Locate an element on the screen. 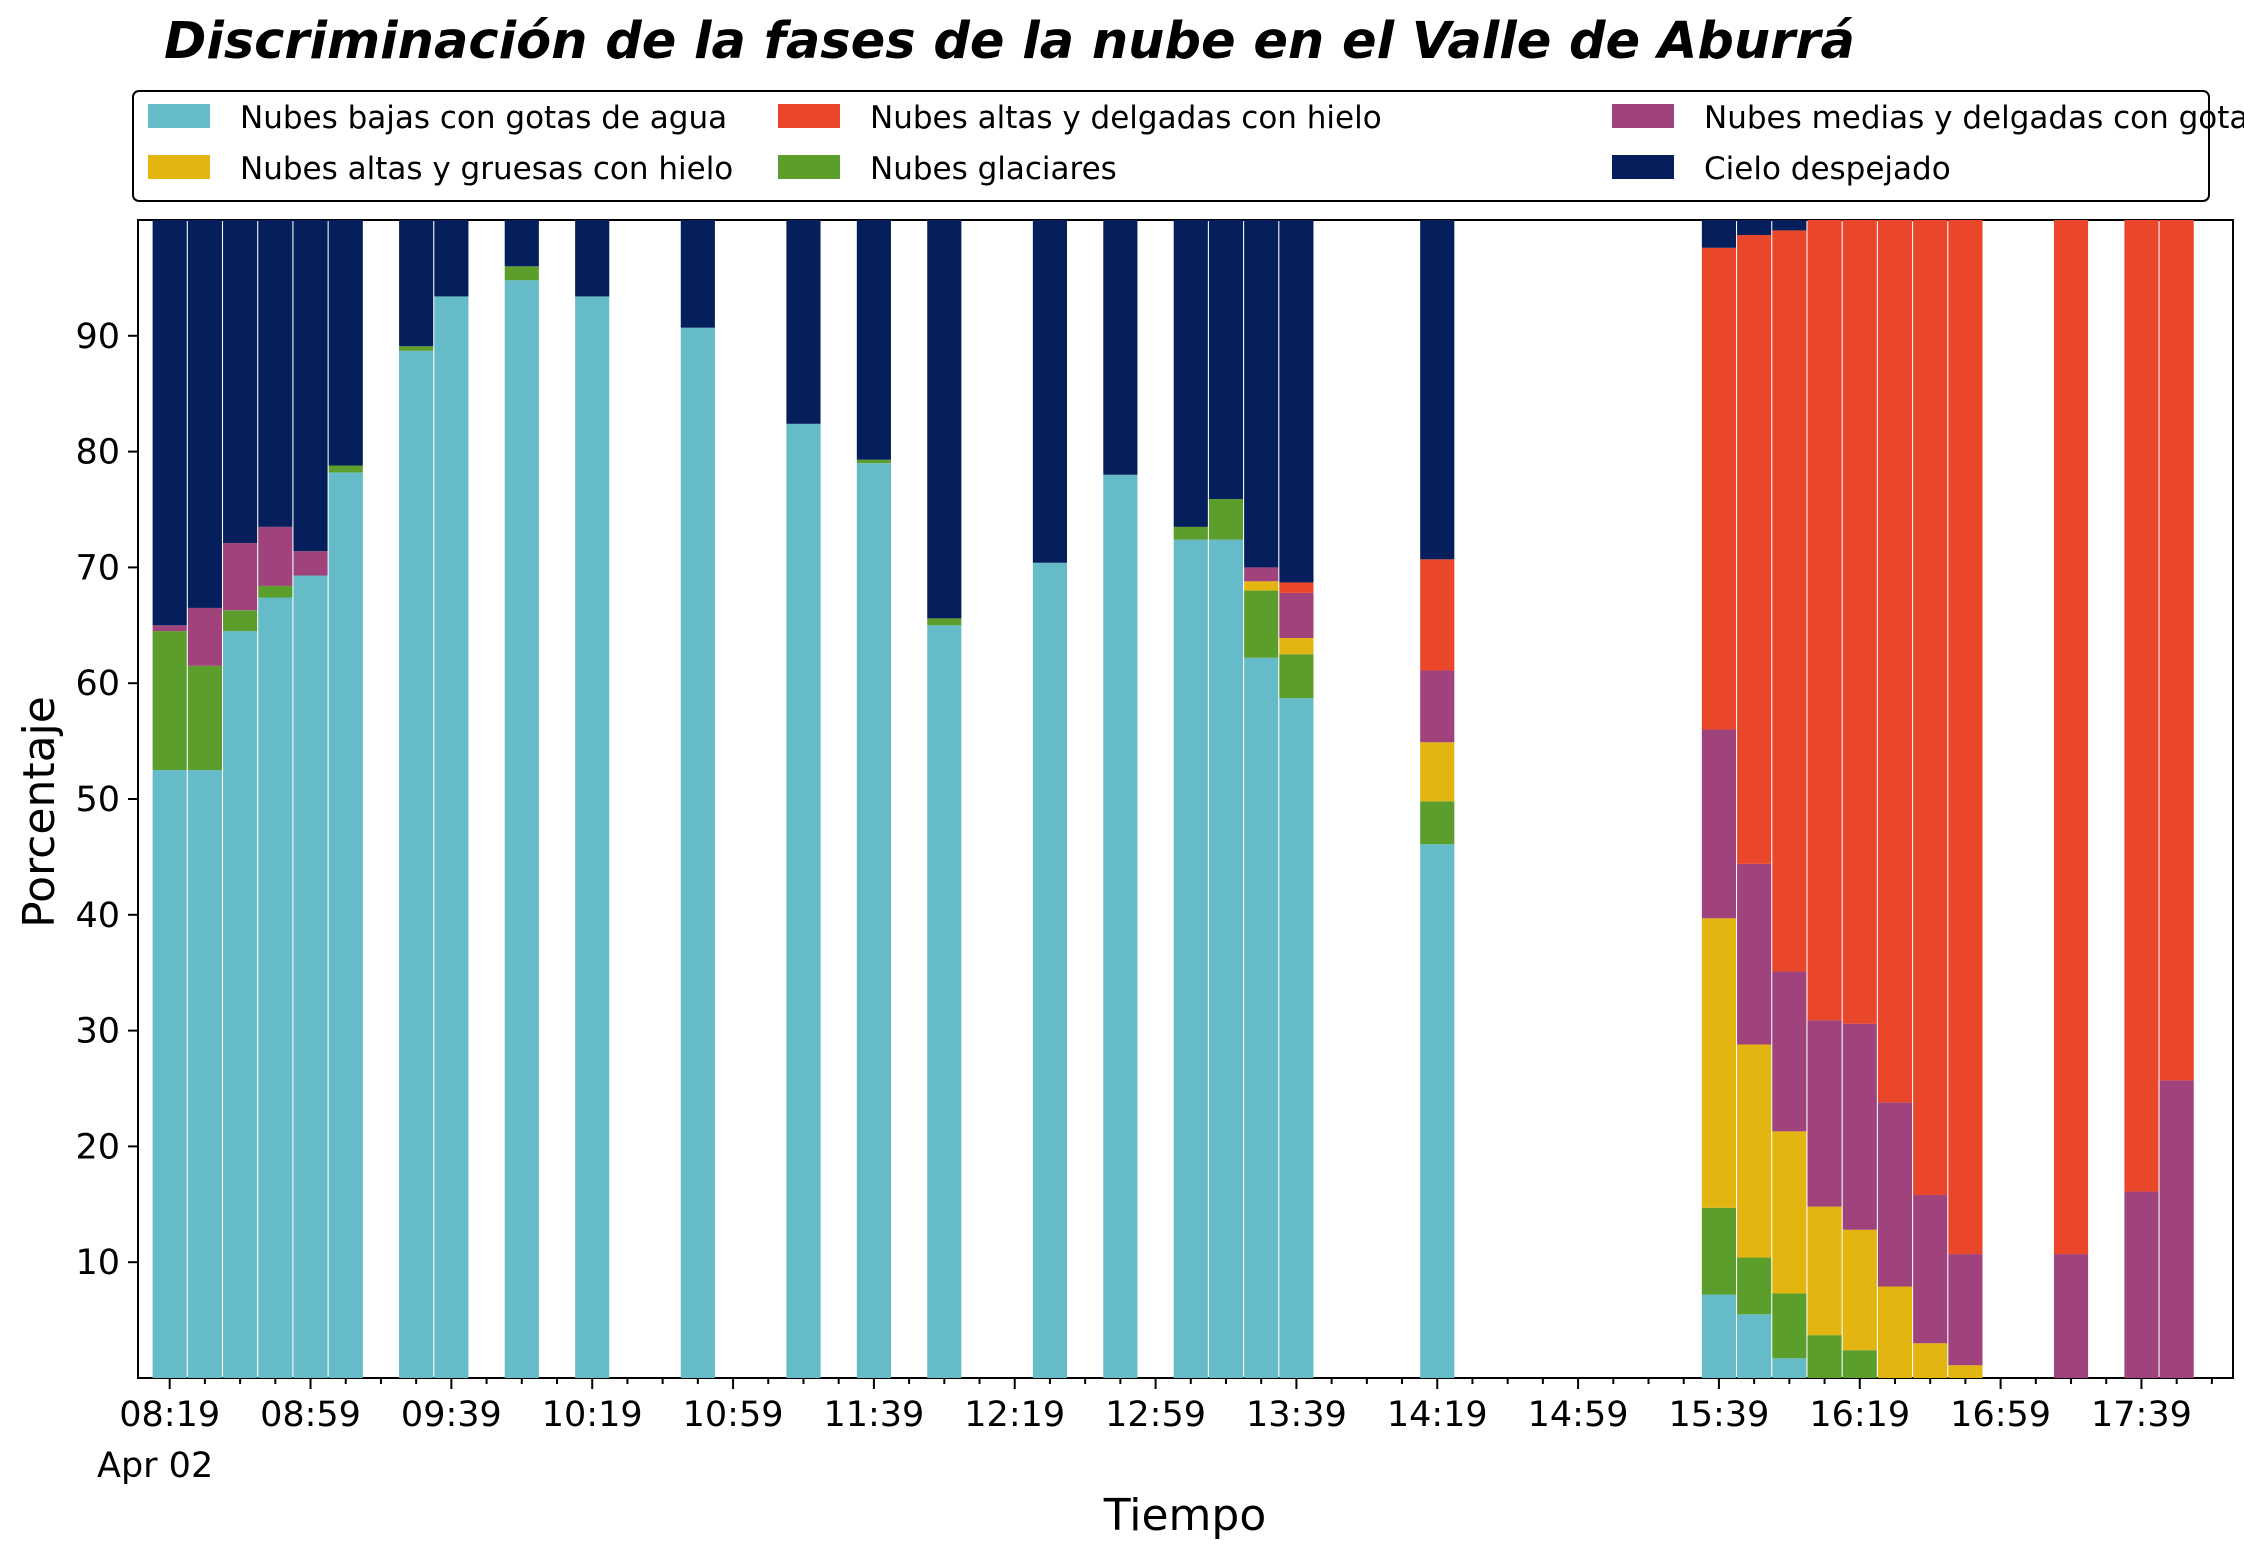  y-axis: 10 20 30 40 50 60 70 80 90 is located at coordinates (106, 800).